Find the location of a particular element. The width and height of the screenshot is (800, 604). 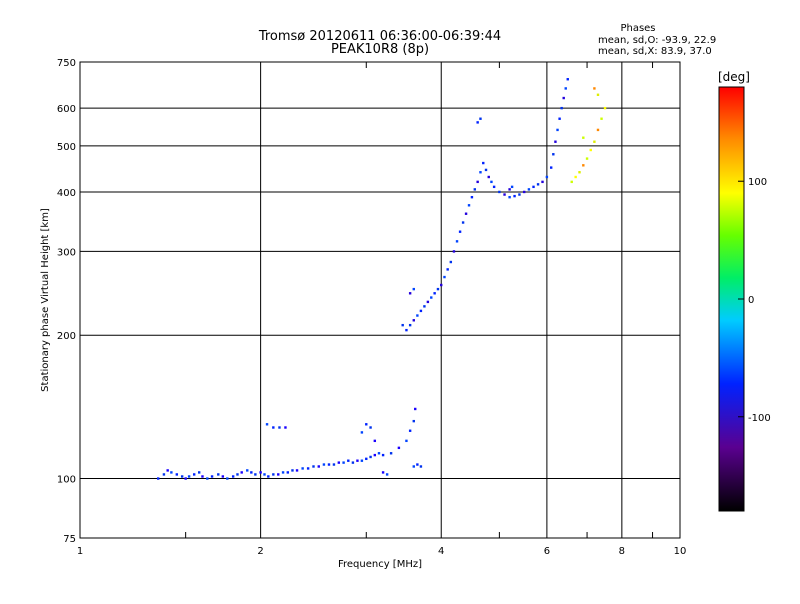

y-tick-label: 300 is located at coordinates (66, 252).